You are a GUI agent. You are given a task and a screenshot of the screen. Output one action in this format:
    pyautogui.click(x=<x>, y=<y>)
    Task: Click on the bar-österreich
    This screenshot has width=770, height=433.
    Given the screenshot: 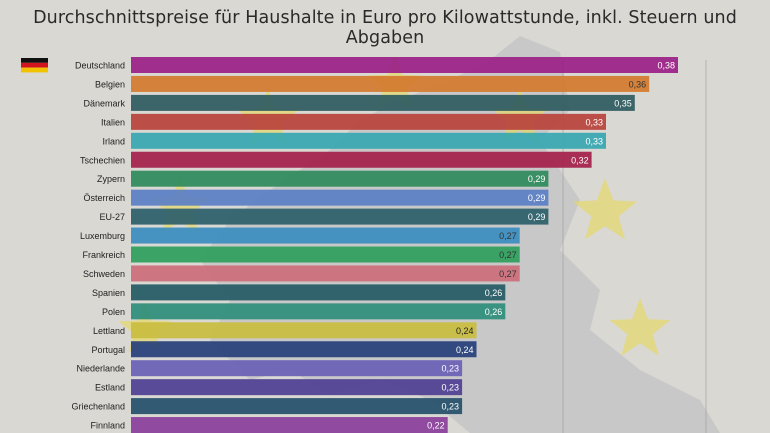 What is the action you would take?
    pyautogui.click(x=340, y=197)
    